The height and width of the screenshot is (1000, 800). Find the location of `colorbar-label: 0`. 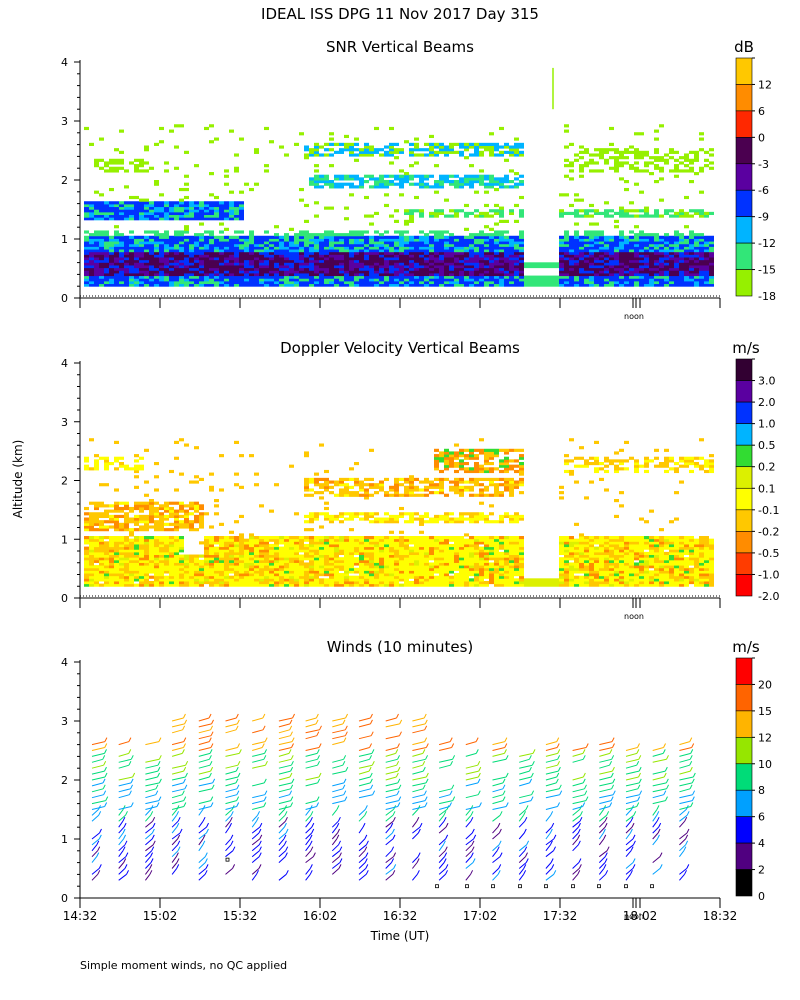

colorbar-label: 0 is located at coordinates (761, 896).